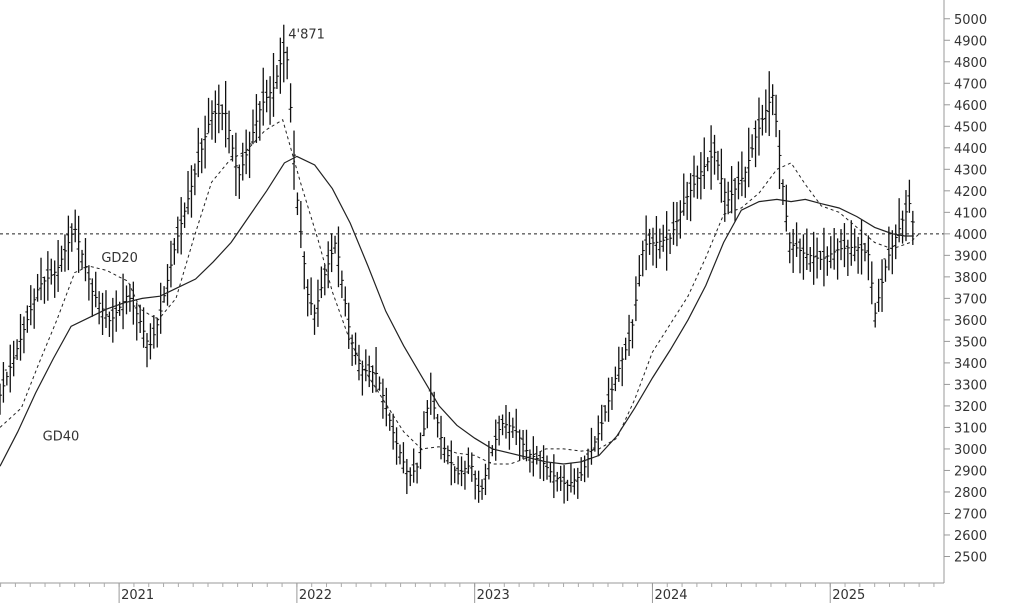  What do you see at coordinates (970, 235) in the screenshot?
I see `y-tick-label: 4000` at bounding box center [970, 235].